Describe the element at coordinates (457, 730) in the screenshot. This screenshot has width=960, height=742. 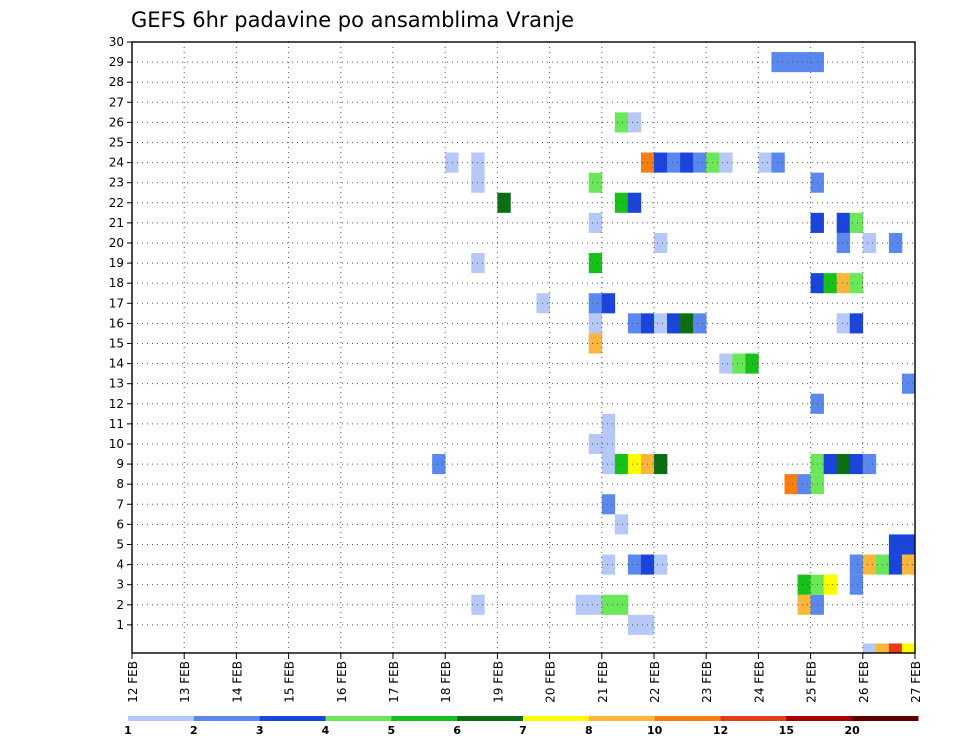
I see `colorbar-label: 6` at that location.